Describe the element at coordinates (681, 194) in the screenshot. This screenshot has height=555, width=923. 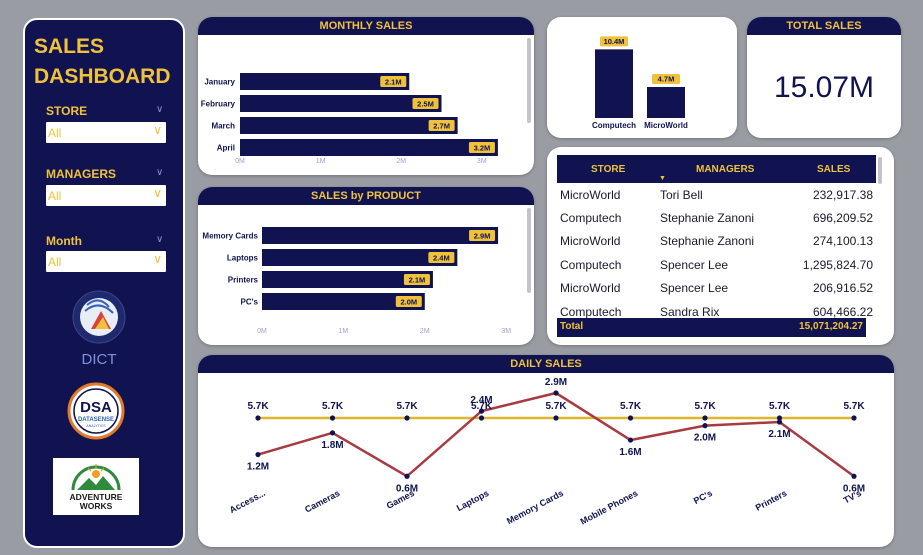
I see `table-cell-manager: Tori Bell` at that location.